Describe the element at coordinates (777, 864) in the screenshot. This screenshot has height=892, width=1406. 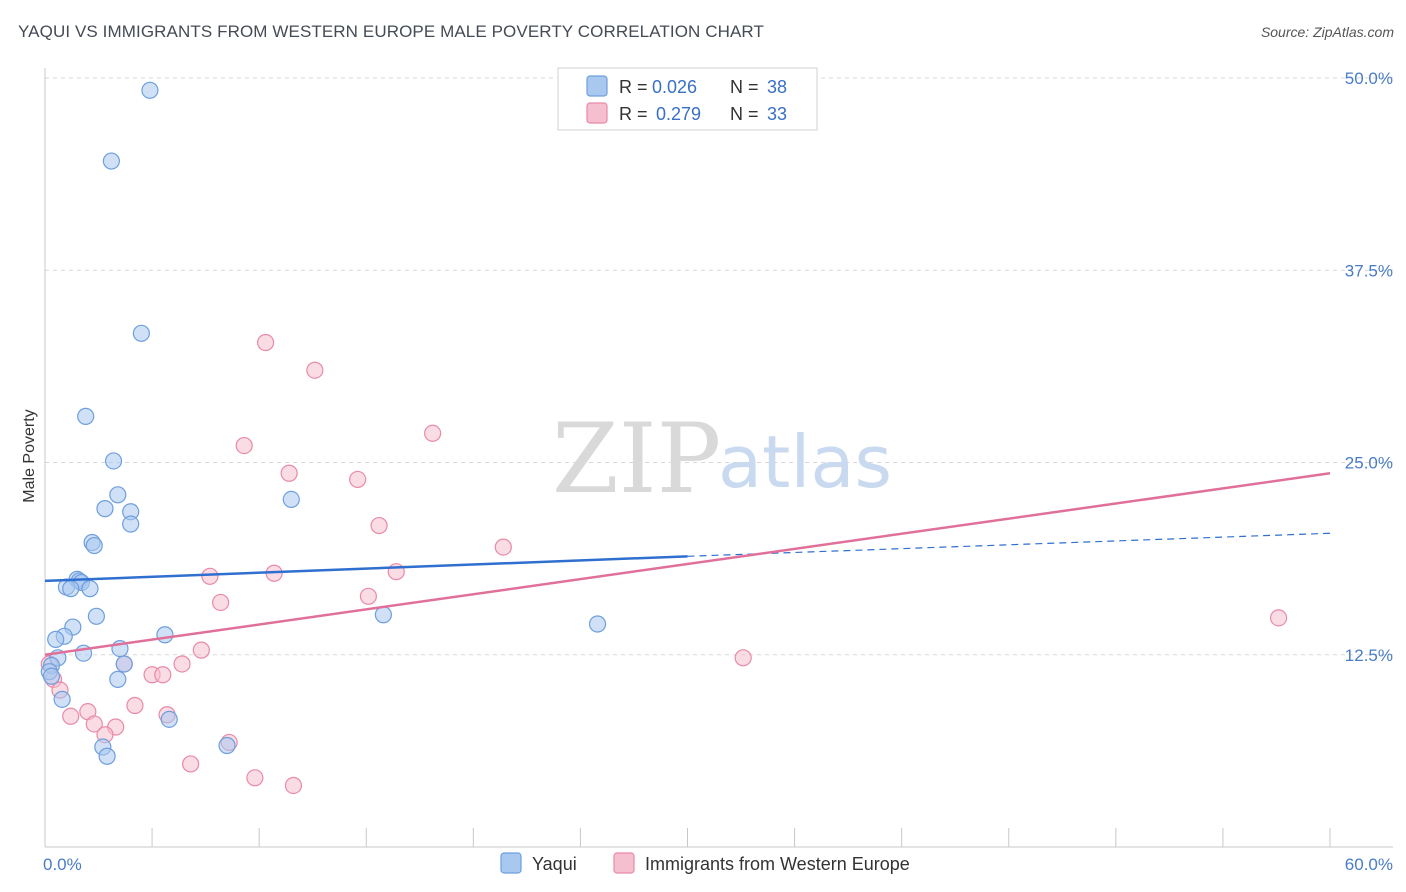
I see `bottom-legend-label-immigrants: Immigrants from Western Europe` at that location.